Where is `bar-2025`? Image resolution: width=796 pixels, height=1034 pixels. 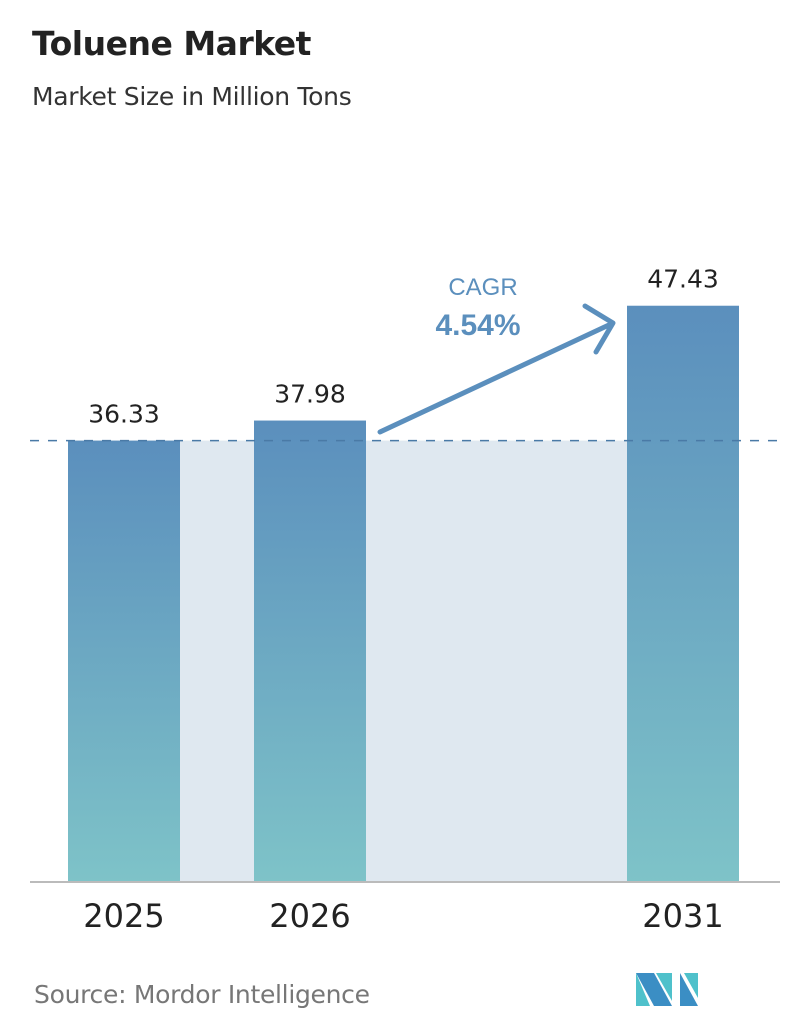
bar-2025 is located at coordinates (124, 661).